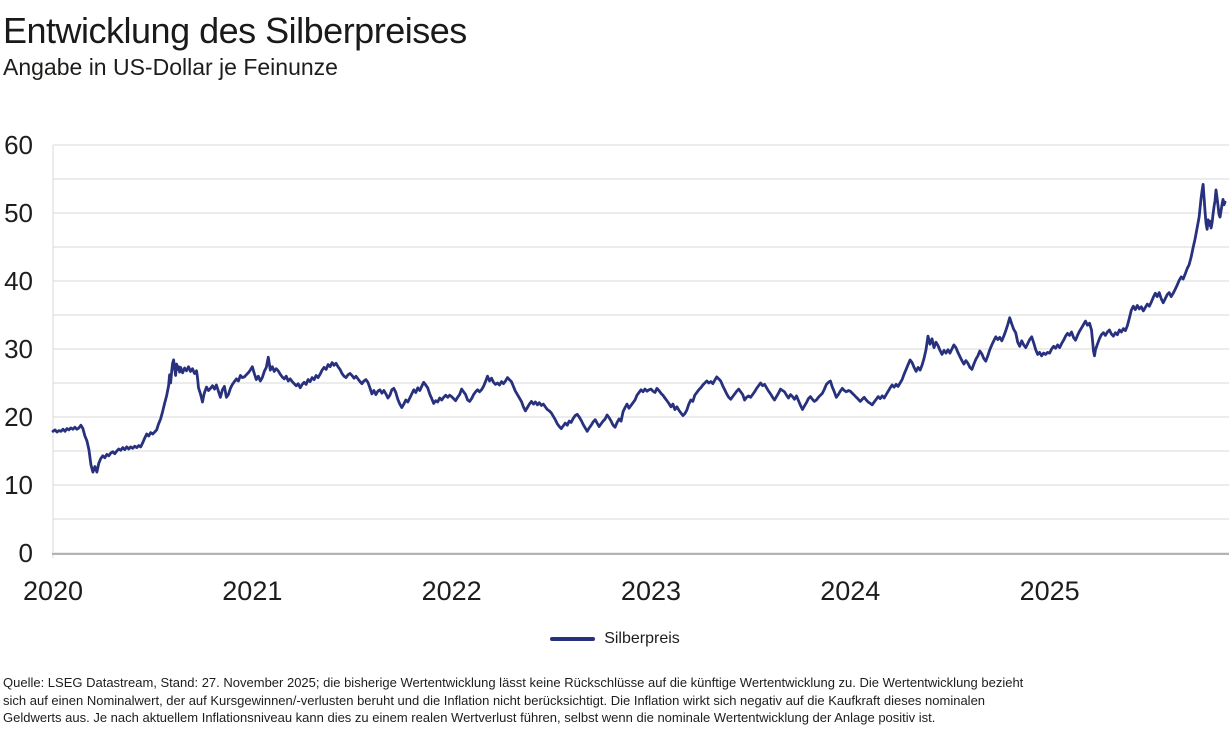 The image size is (1230, 736). What do you see at coordinates (26, 553) in the screenshot?
I see `y-axis-tick-label: 0` at bounding box center [26, 553].